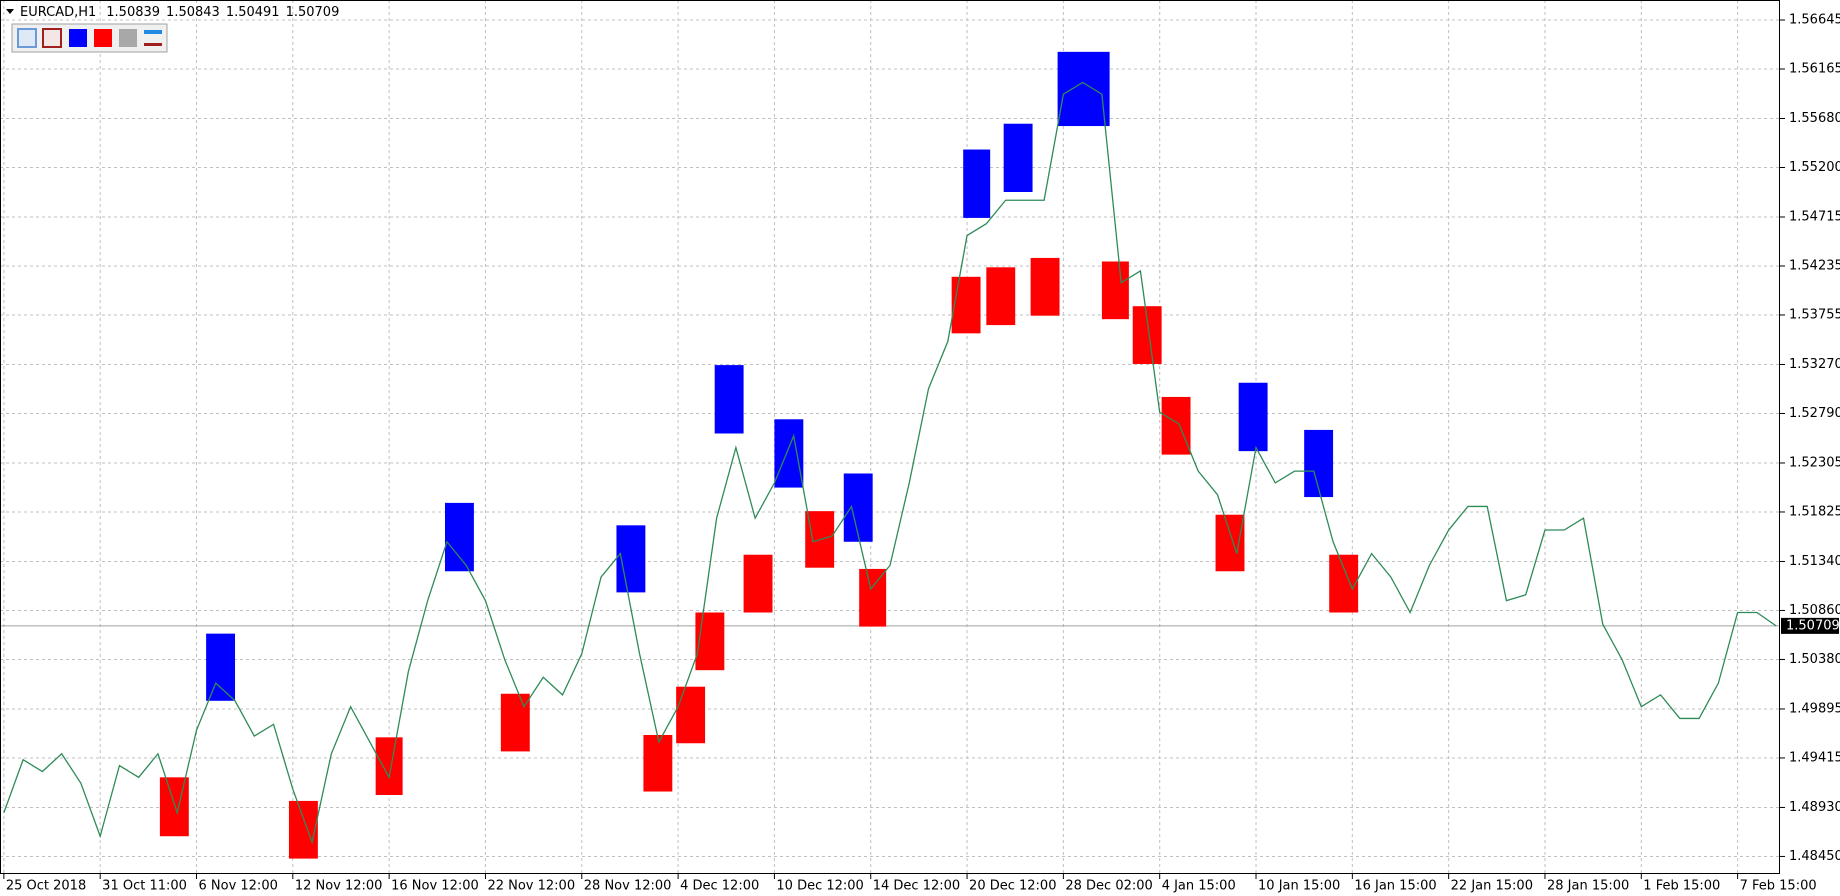  I want to click on x-tick-label: 6 Nov 12:00, so click(237, 886).